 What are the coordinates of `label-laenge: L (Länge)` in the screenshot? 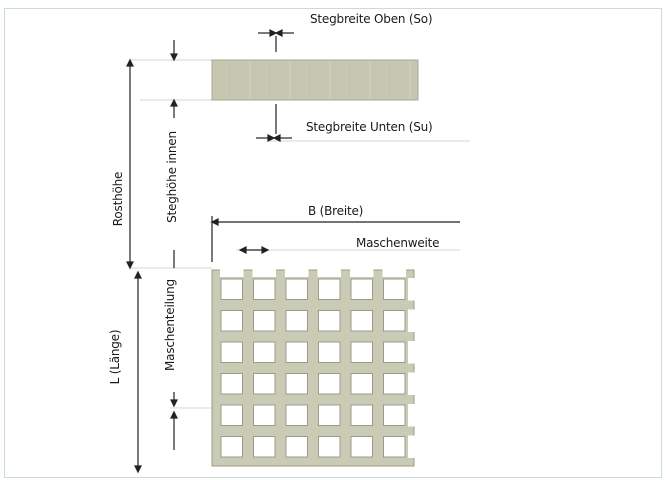 It's located at (115, 357).